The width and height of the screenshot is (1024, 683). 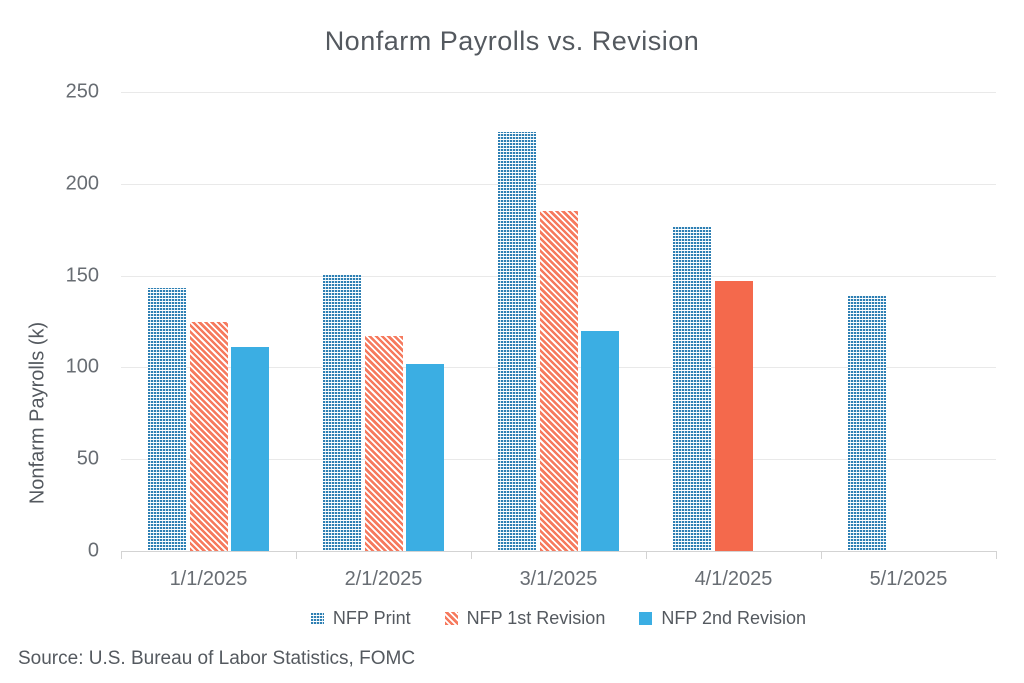 What do you see at coordinates (734, 618) in the screenshot?
I see `legend-label: NFP 2nd Revision` at bounding box center [734, 618].